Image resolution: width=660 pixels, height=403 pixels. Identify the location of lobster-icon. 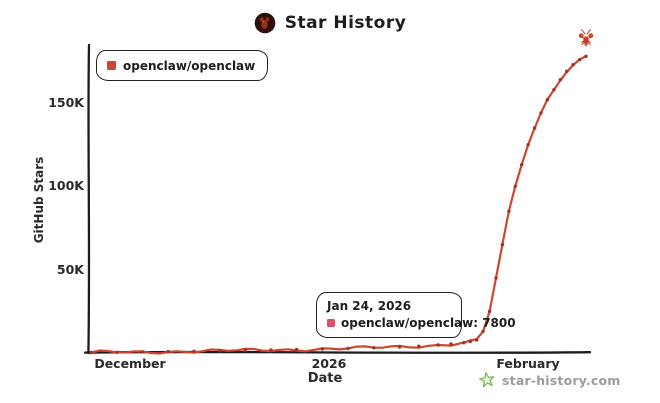
(586, 38).